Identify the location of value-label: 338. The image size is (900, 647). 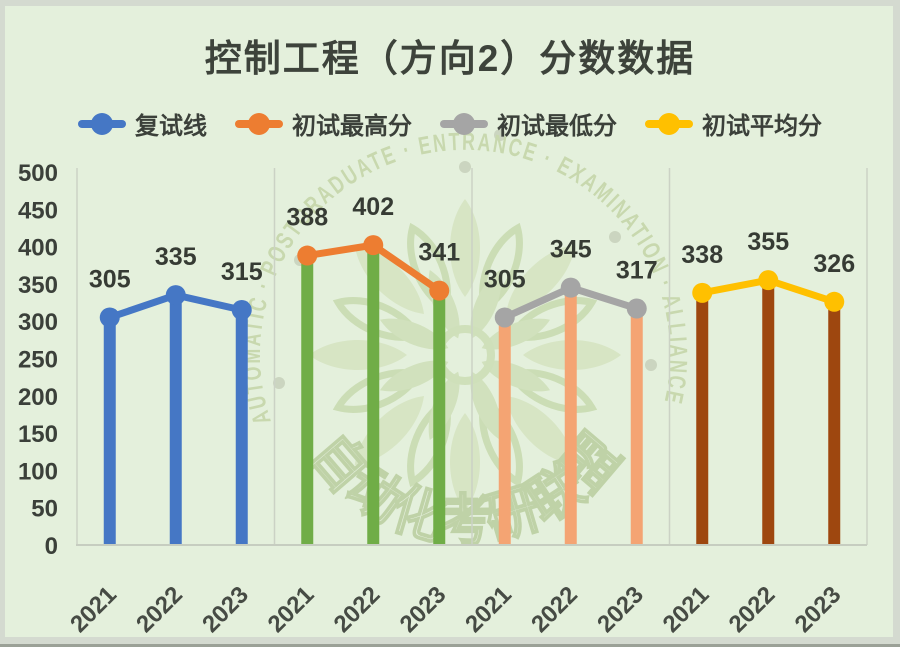
(702, 255).